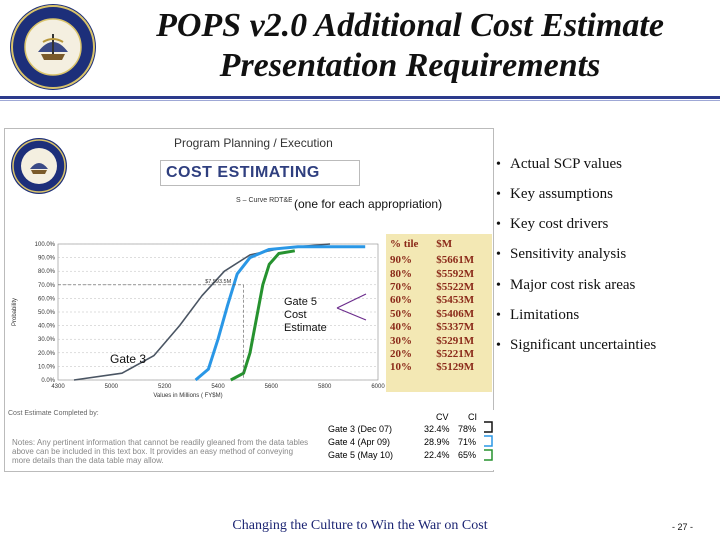 The image size is (720, 540). Describe the element at coordinates (568, 254) in the screenshot. I see `requirement-label: Sensitivity analysis` at that location.